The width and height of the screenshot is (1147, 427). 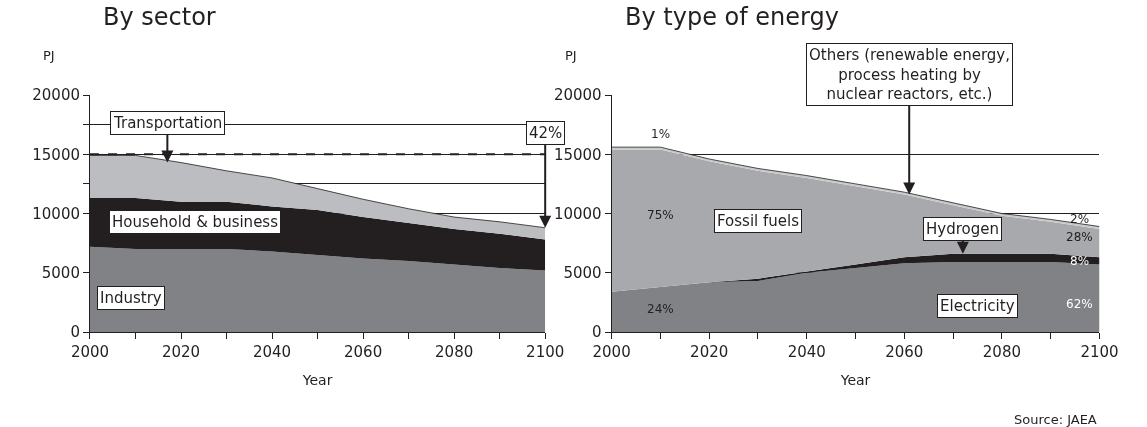 What do you see at coordinates (977, 306) in the screenshot?
I see `annotation: Electricity` at bounding box center [977, 306].